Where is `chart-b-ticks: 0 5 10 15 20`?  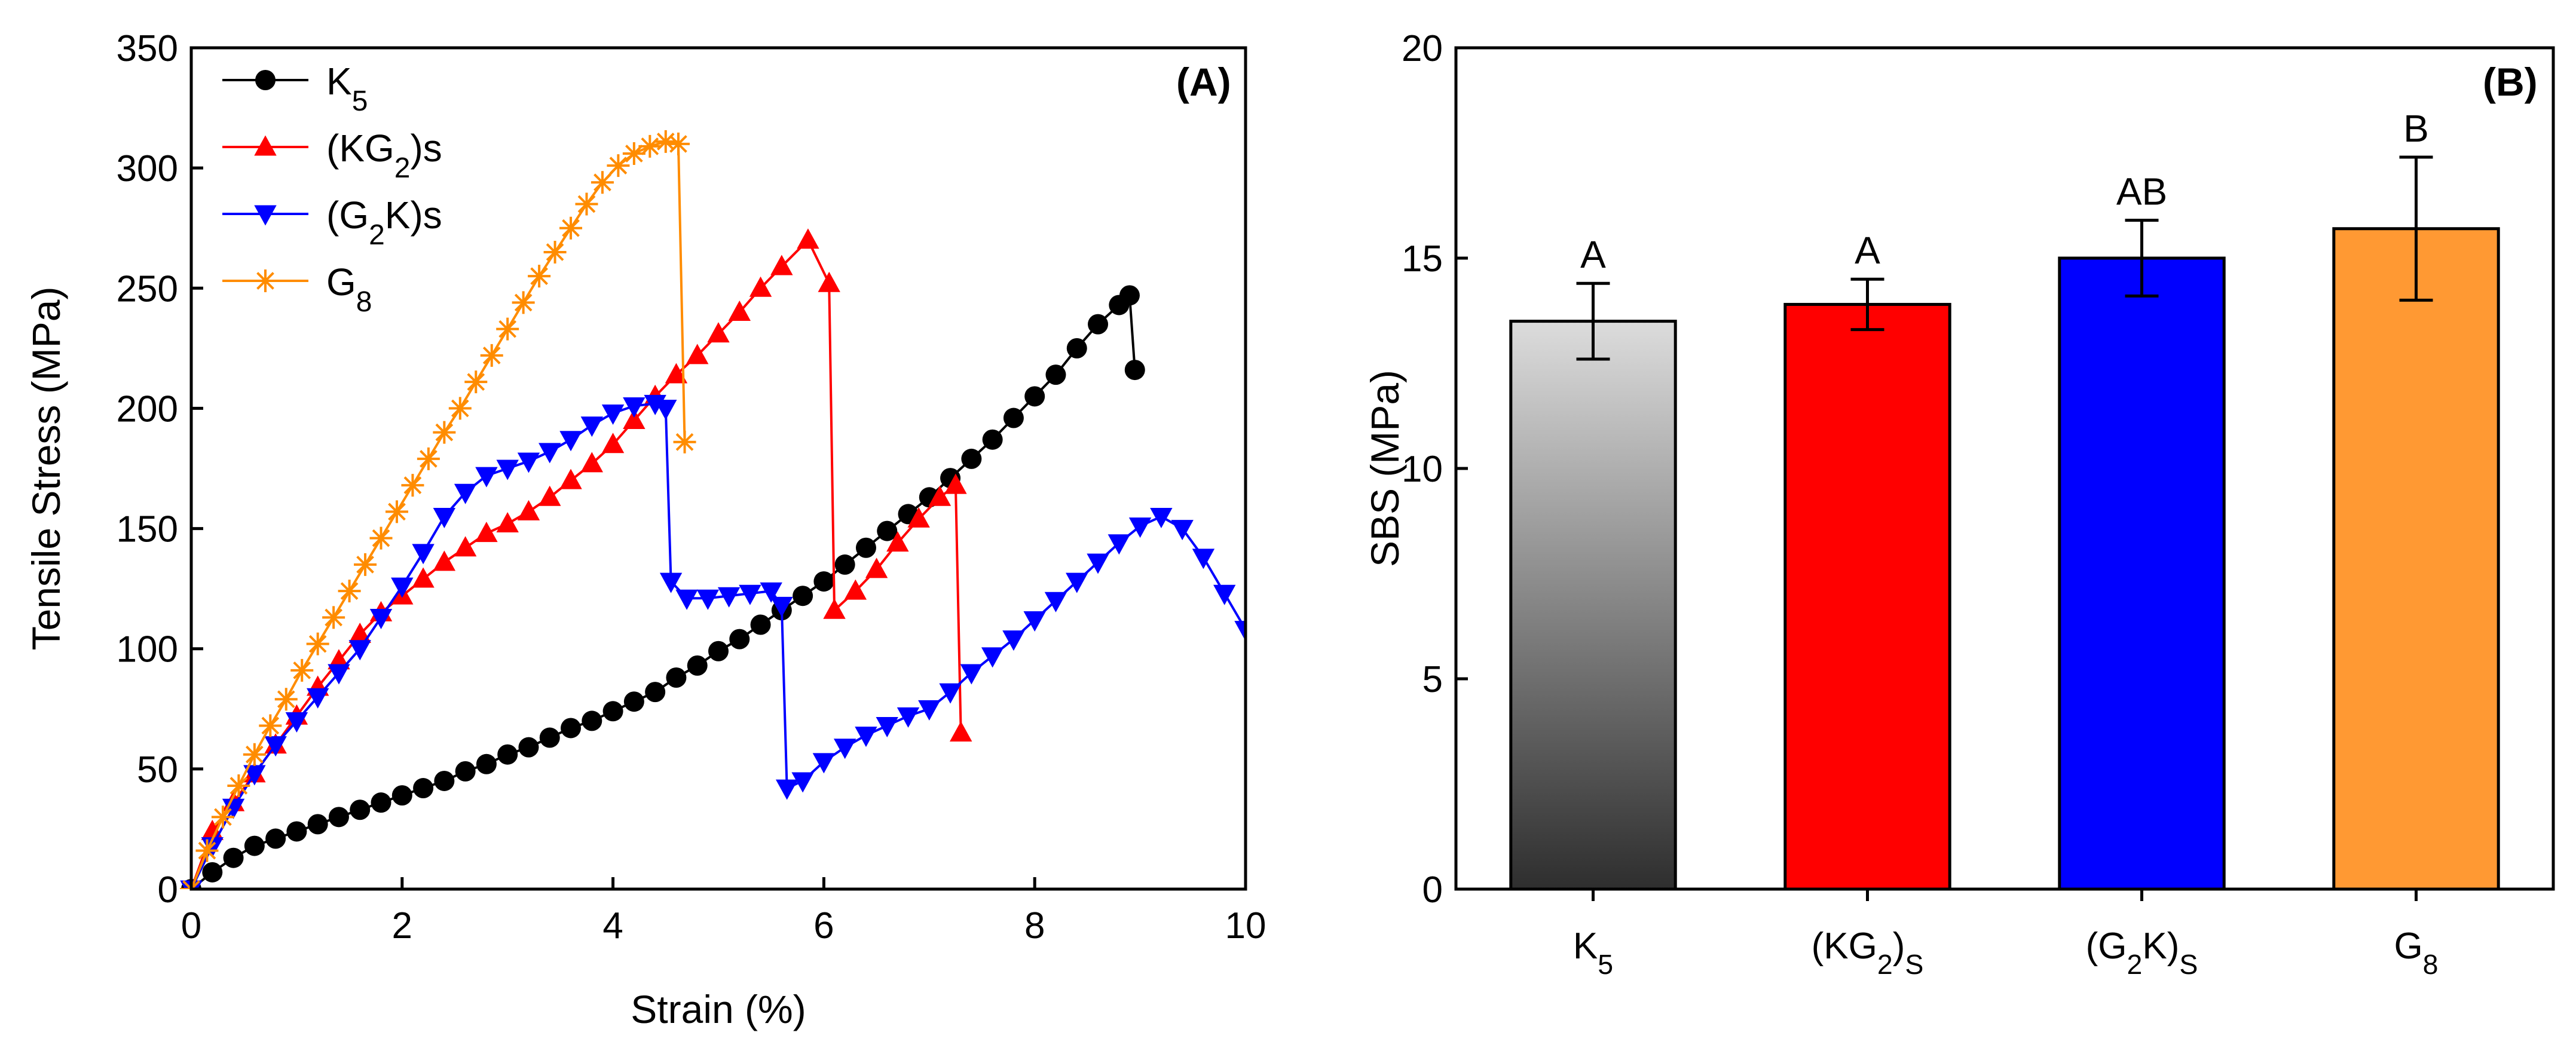 chart-b-ticks: 0 5 10 15 20 is located at coordinates (1435, 469).